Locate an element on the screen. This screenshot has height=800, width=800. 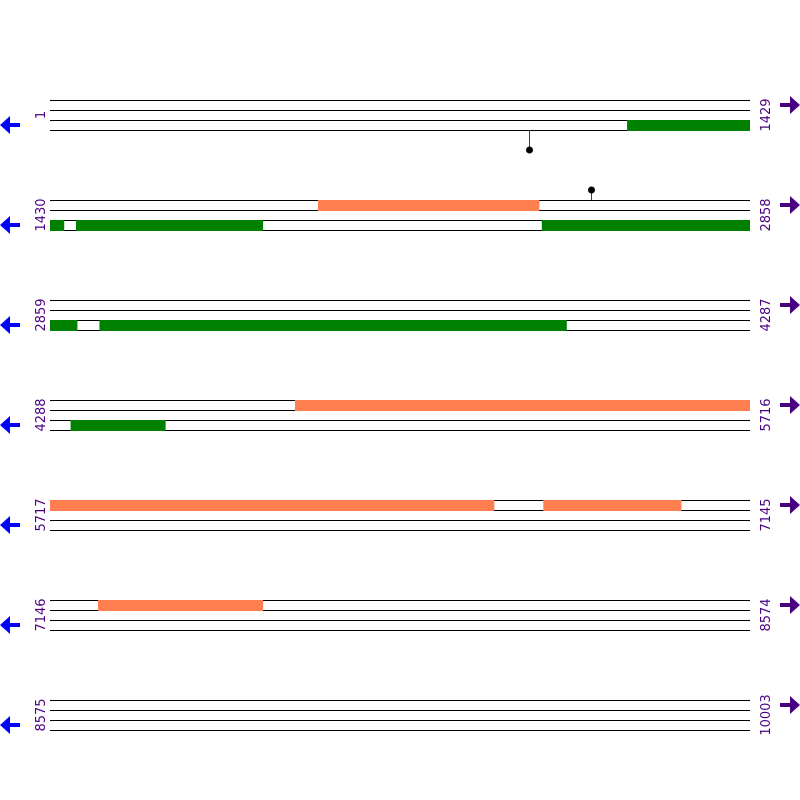
sequence-row: 7146 8574 is located at coordinates (400, 615).